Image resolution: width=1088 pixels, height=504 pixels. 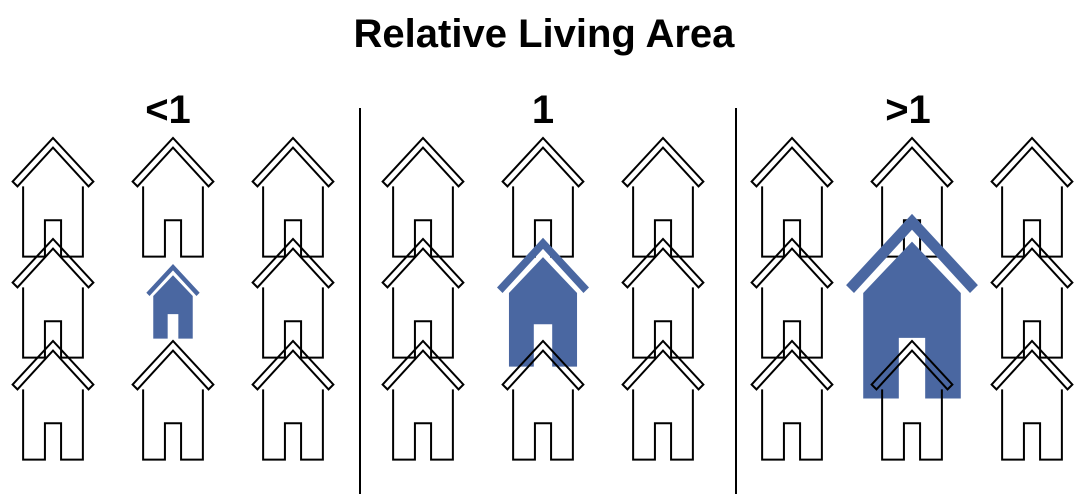 I want to click on panel-label-equal-one: 1, so click(x=543, y=110).